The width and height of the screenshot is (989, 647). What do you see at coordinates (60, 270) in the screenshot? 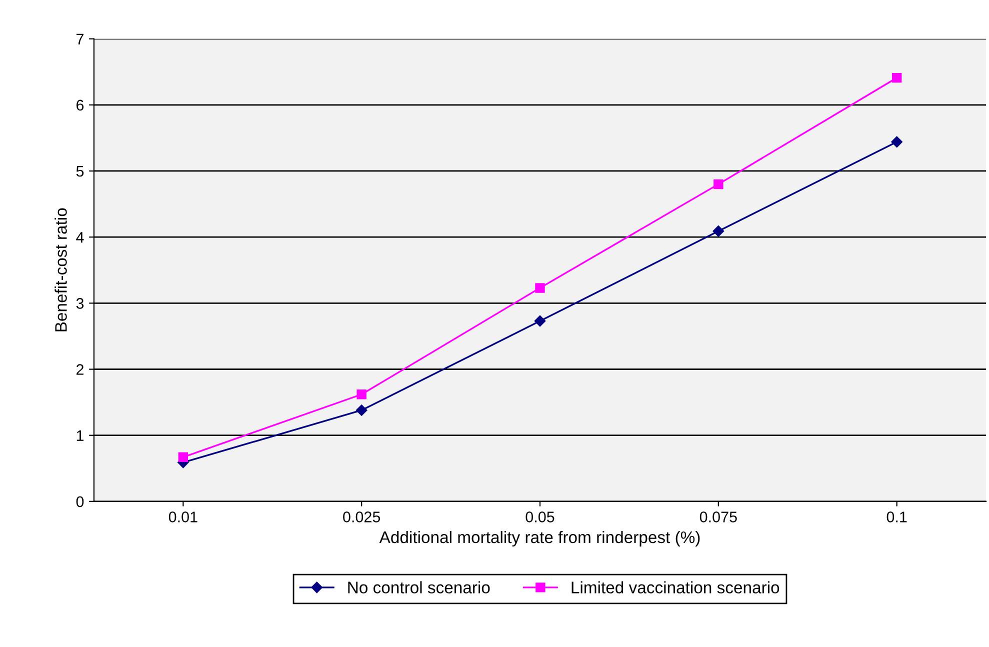
I see `y-axis-title: Benefit-cost ratio` at bounding box center [60, 270].